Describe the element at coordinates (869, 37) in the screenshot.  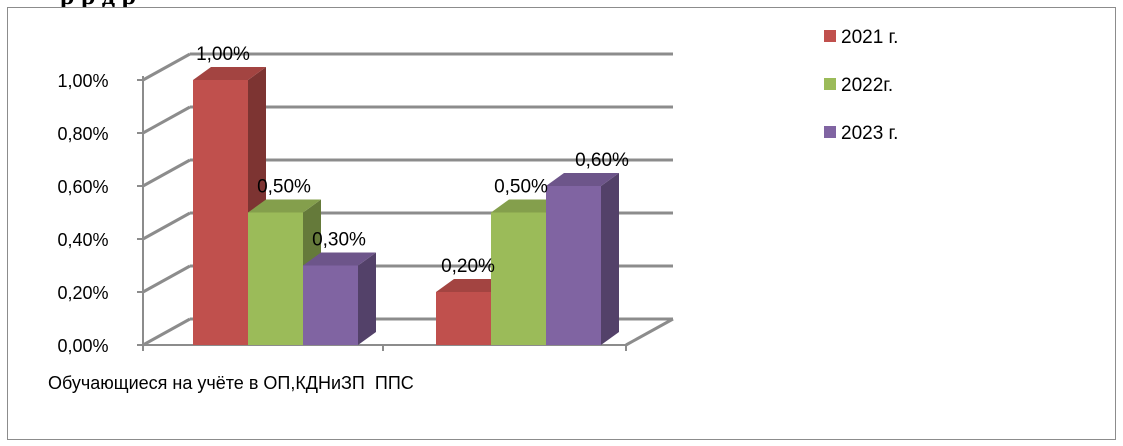
I see `legend-label: 2021 г.` at that location.